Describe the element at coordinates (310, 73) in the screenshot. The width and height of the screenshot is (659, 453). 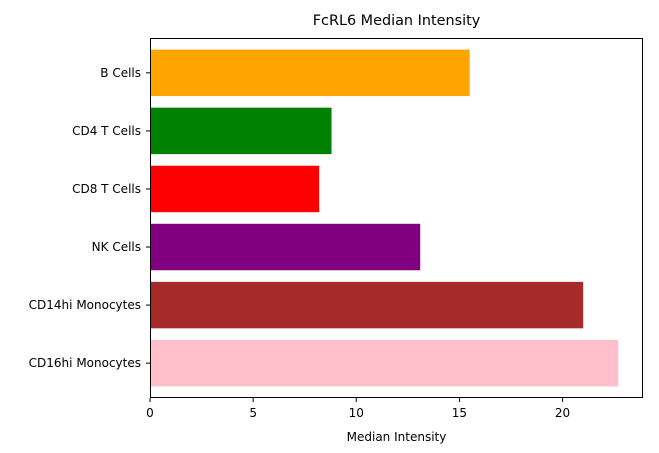
I see `bar-b-cells` at that location.